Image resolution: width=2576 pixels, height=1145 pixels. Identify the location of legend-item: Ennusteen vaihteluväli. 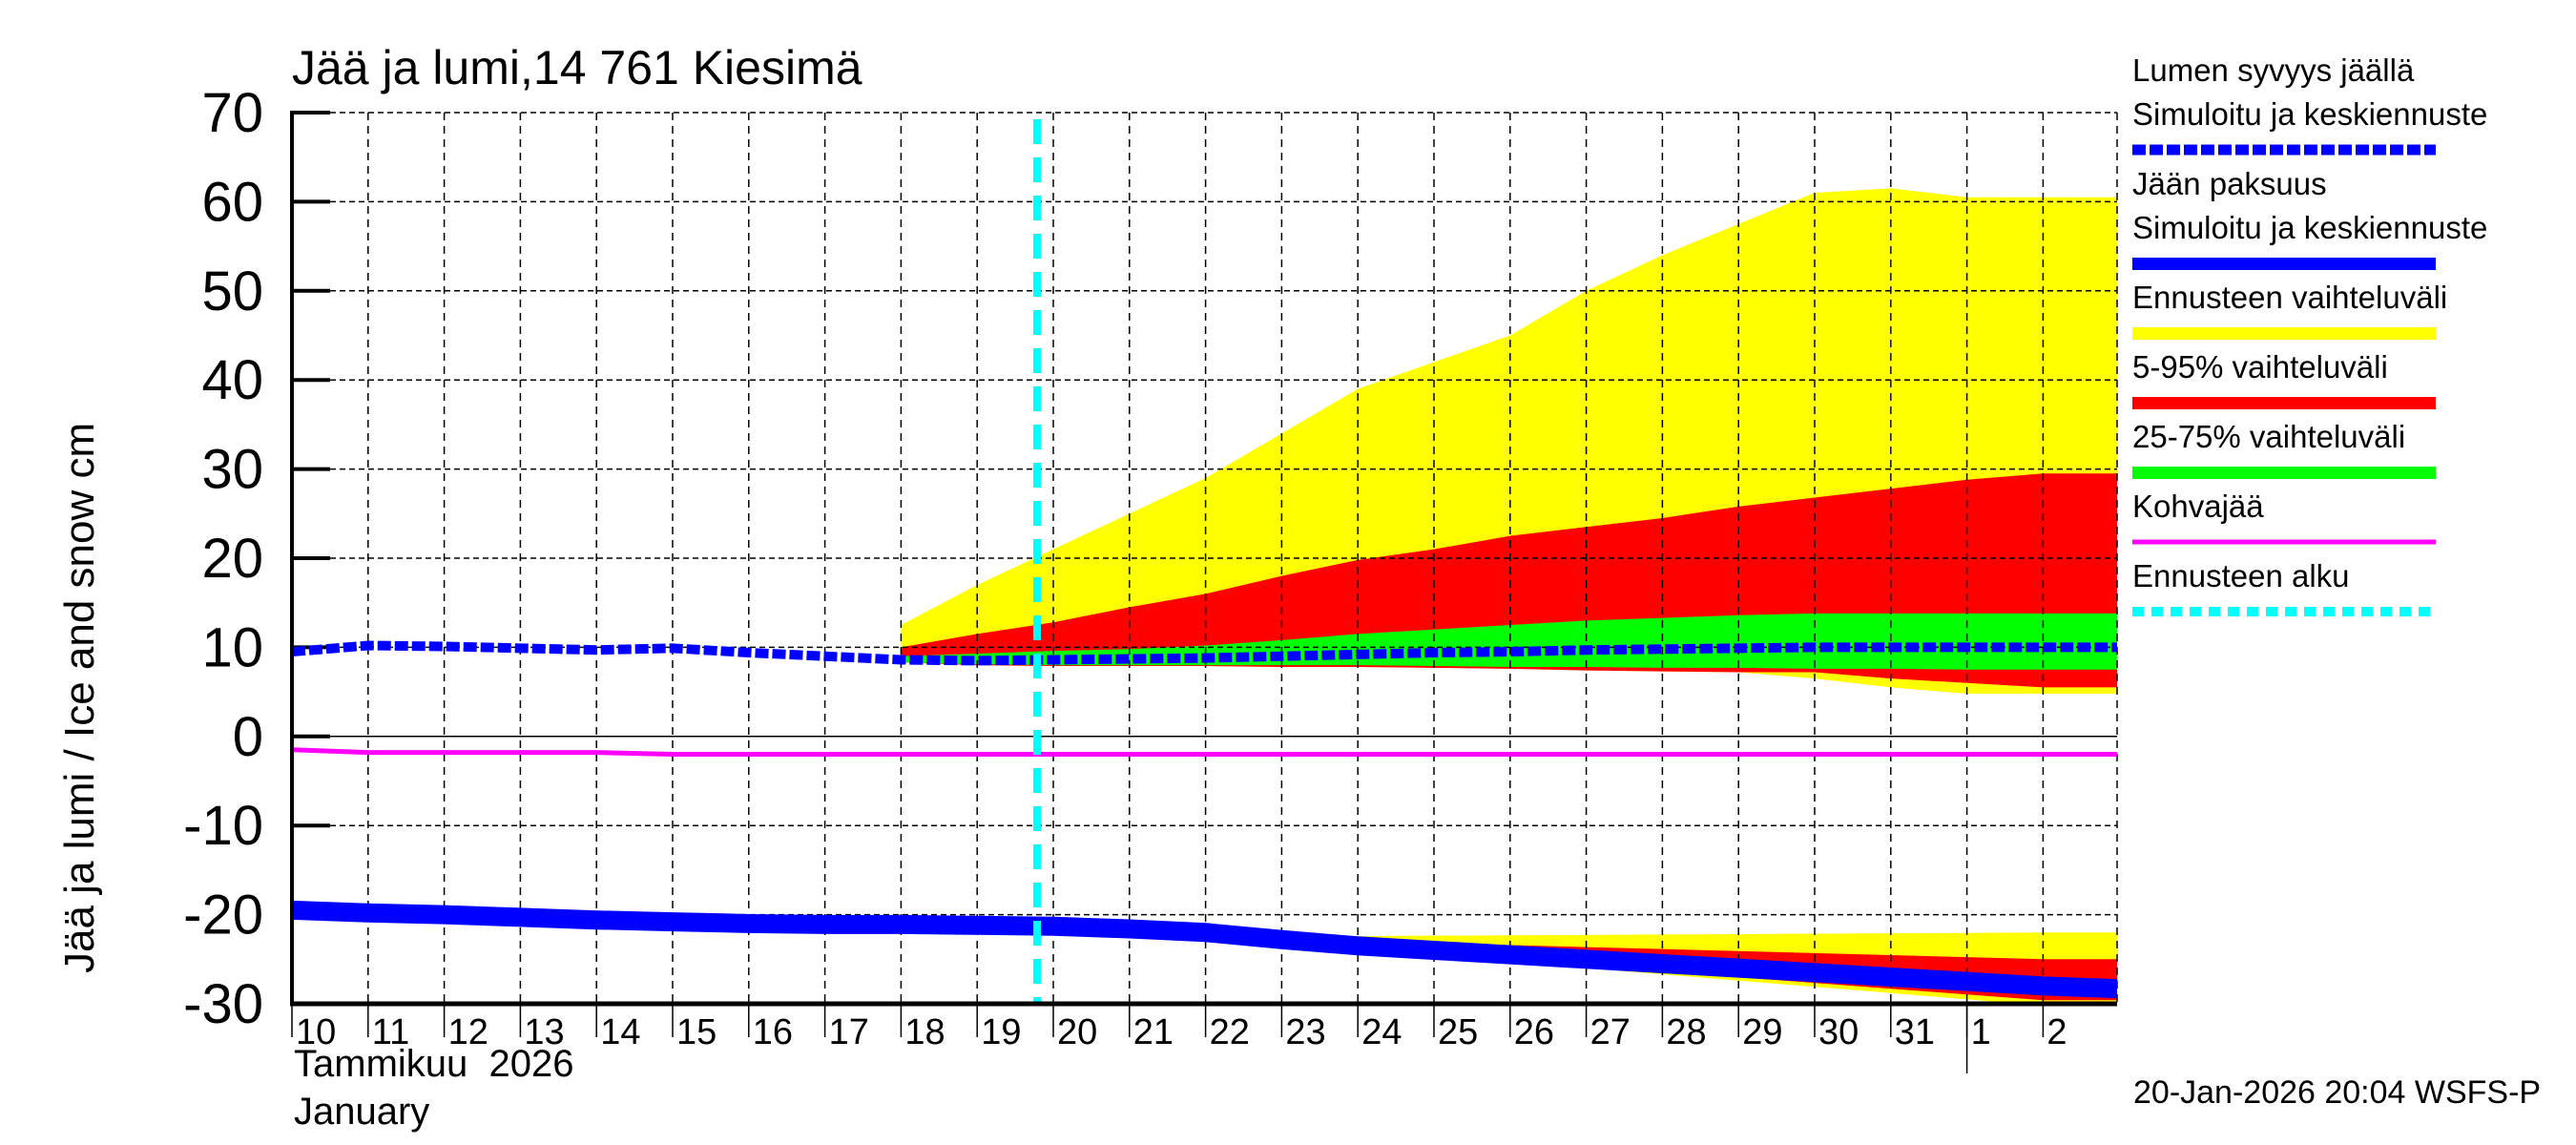
(2289, 310).